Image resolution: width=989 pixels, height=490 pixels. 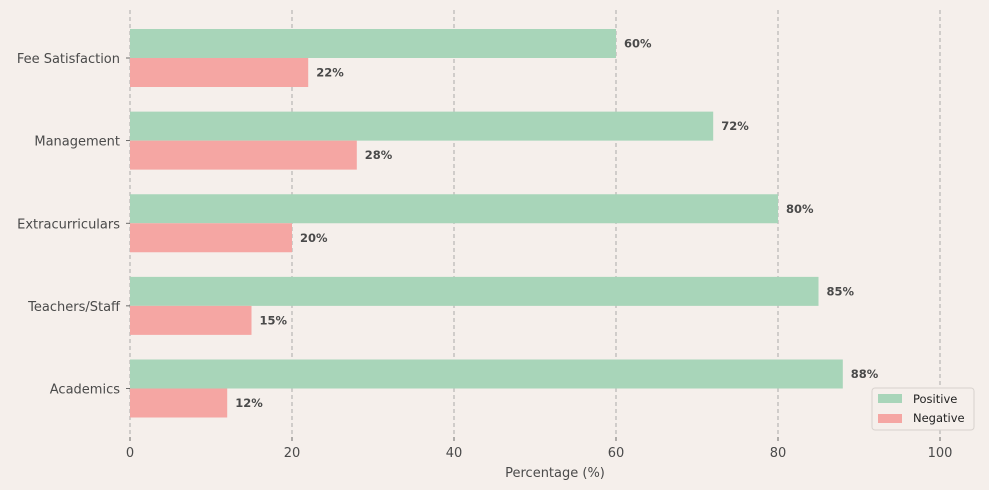 I want to click on x-tick-label: 100, so click(x=940, y=453).